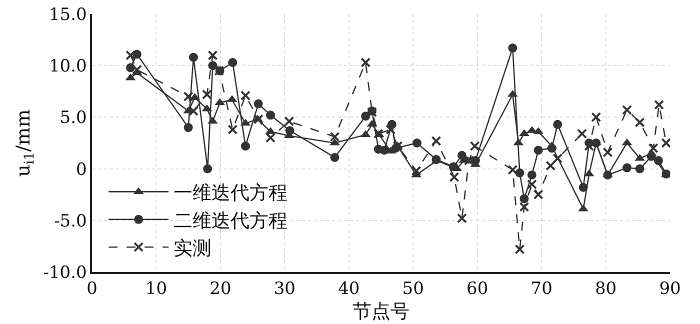 The image size is (700, 324). What do you see at coordinates (156, 289) in the screenshot?
I see `x-tick-label: 10` at bounding box center [156, 289].